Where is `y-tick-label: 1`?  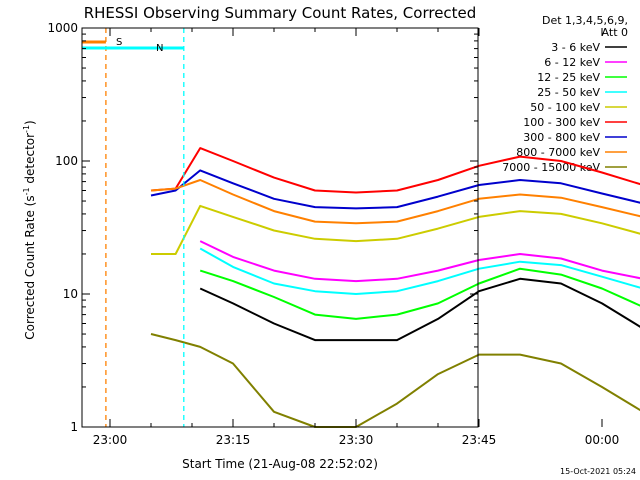 y-tick-label: 1 is located at coordinates (74, 427).